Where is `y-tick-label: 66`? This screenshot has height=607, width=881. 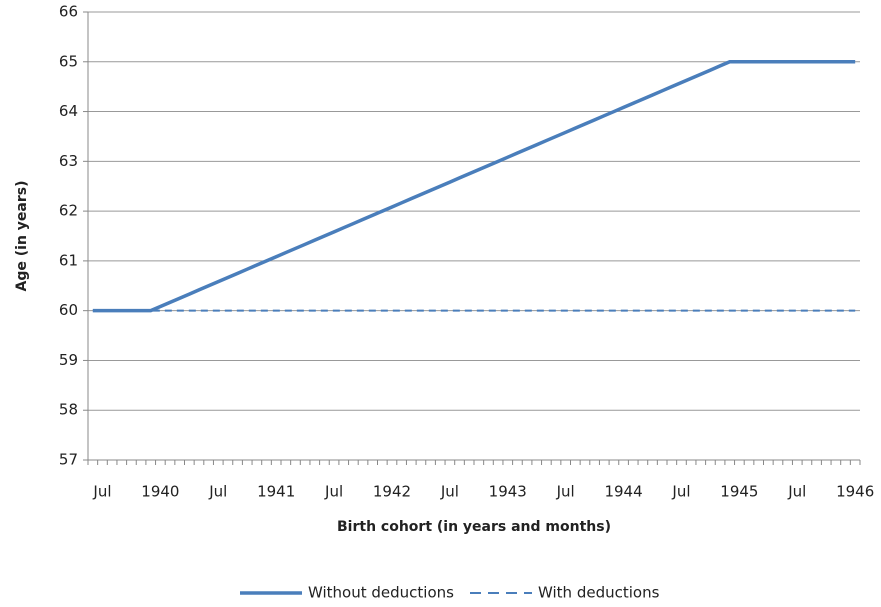
y-tick-label: 66 is located at coordinates (68, 12).